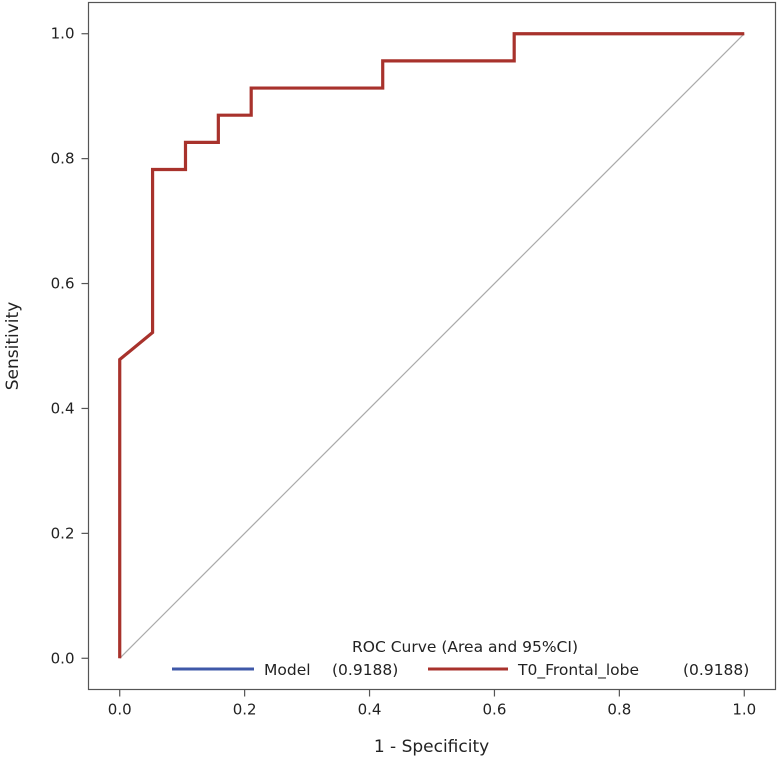 The height and width of the screenshot is (763, 779). Describe the element at coordinates (431, 747) in the screenshot. I see `x-axis-title: 1 - Specificity` at that location.